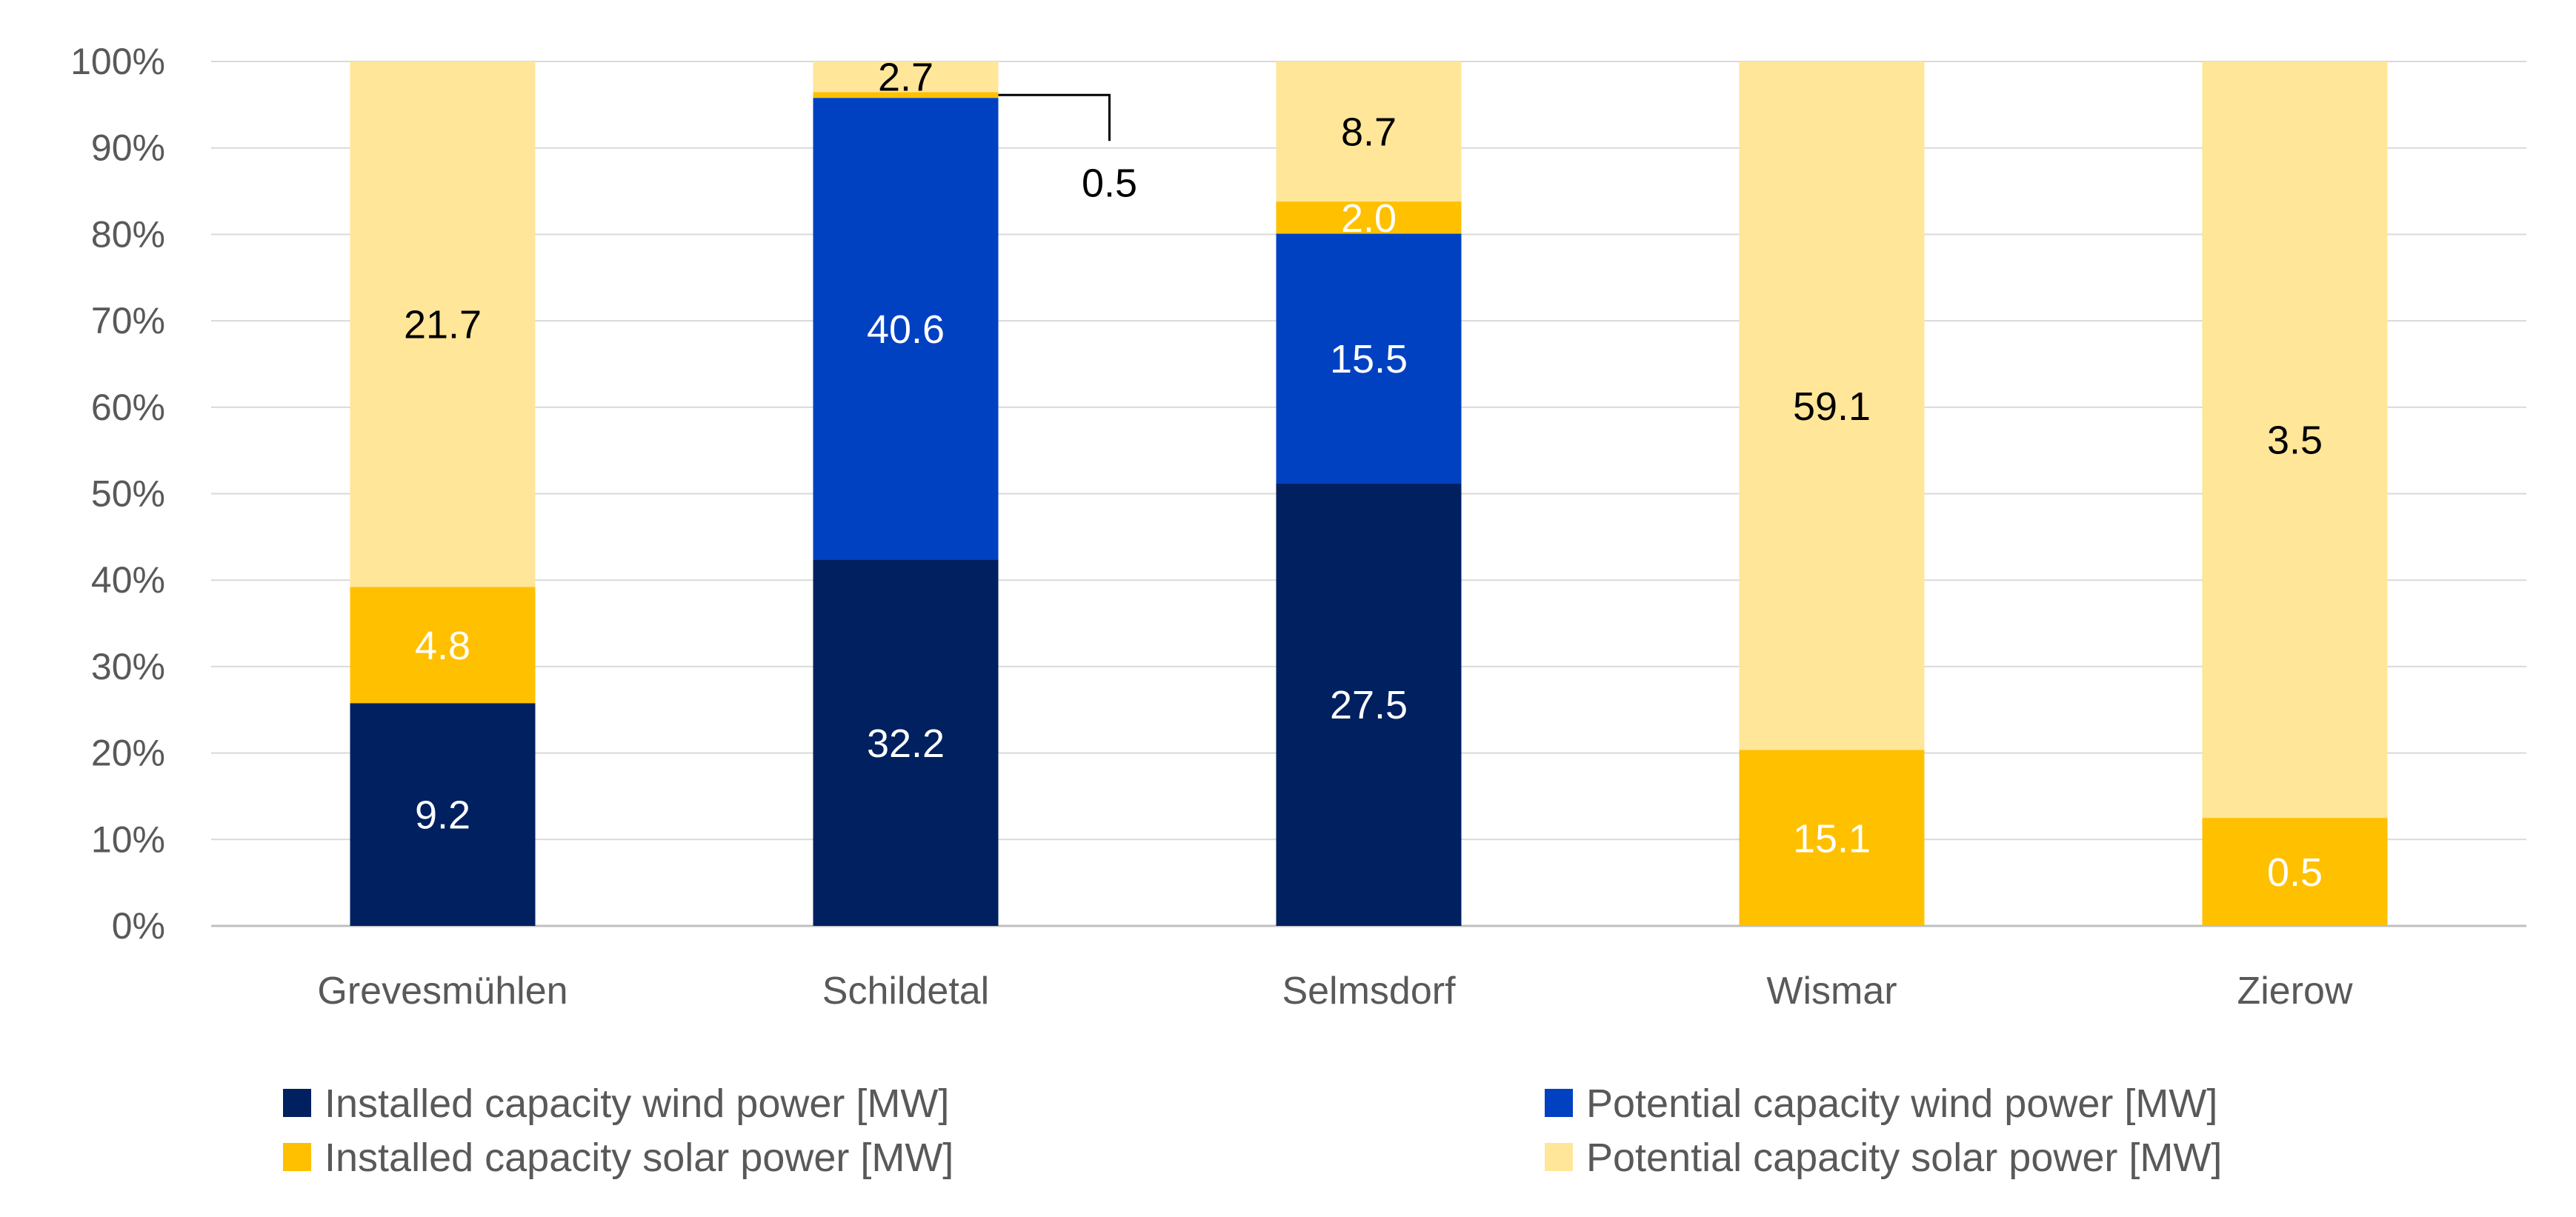 The height and width of the screenshot is (1217, 2576). I want to click on data-label: 15.1, so click(1832, 838).